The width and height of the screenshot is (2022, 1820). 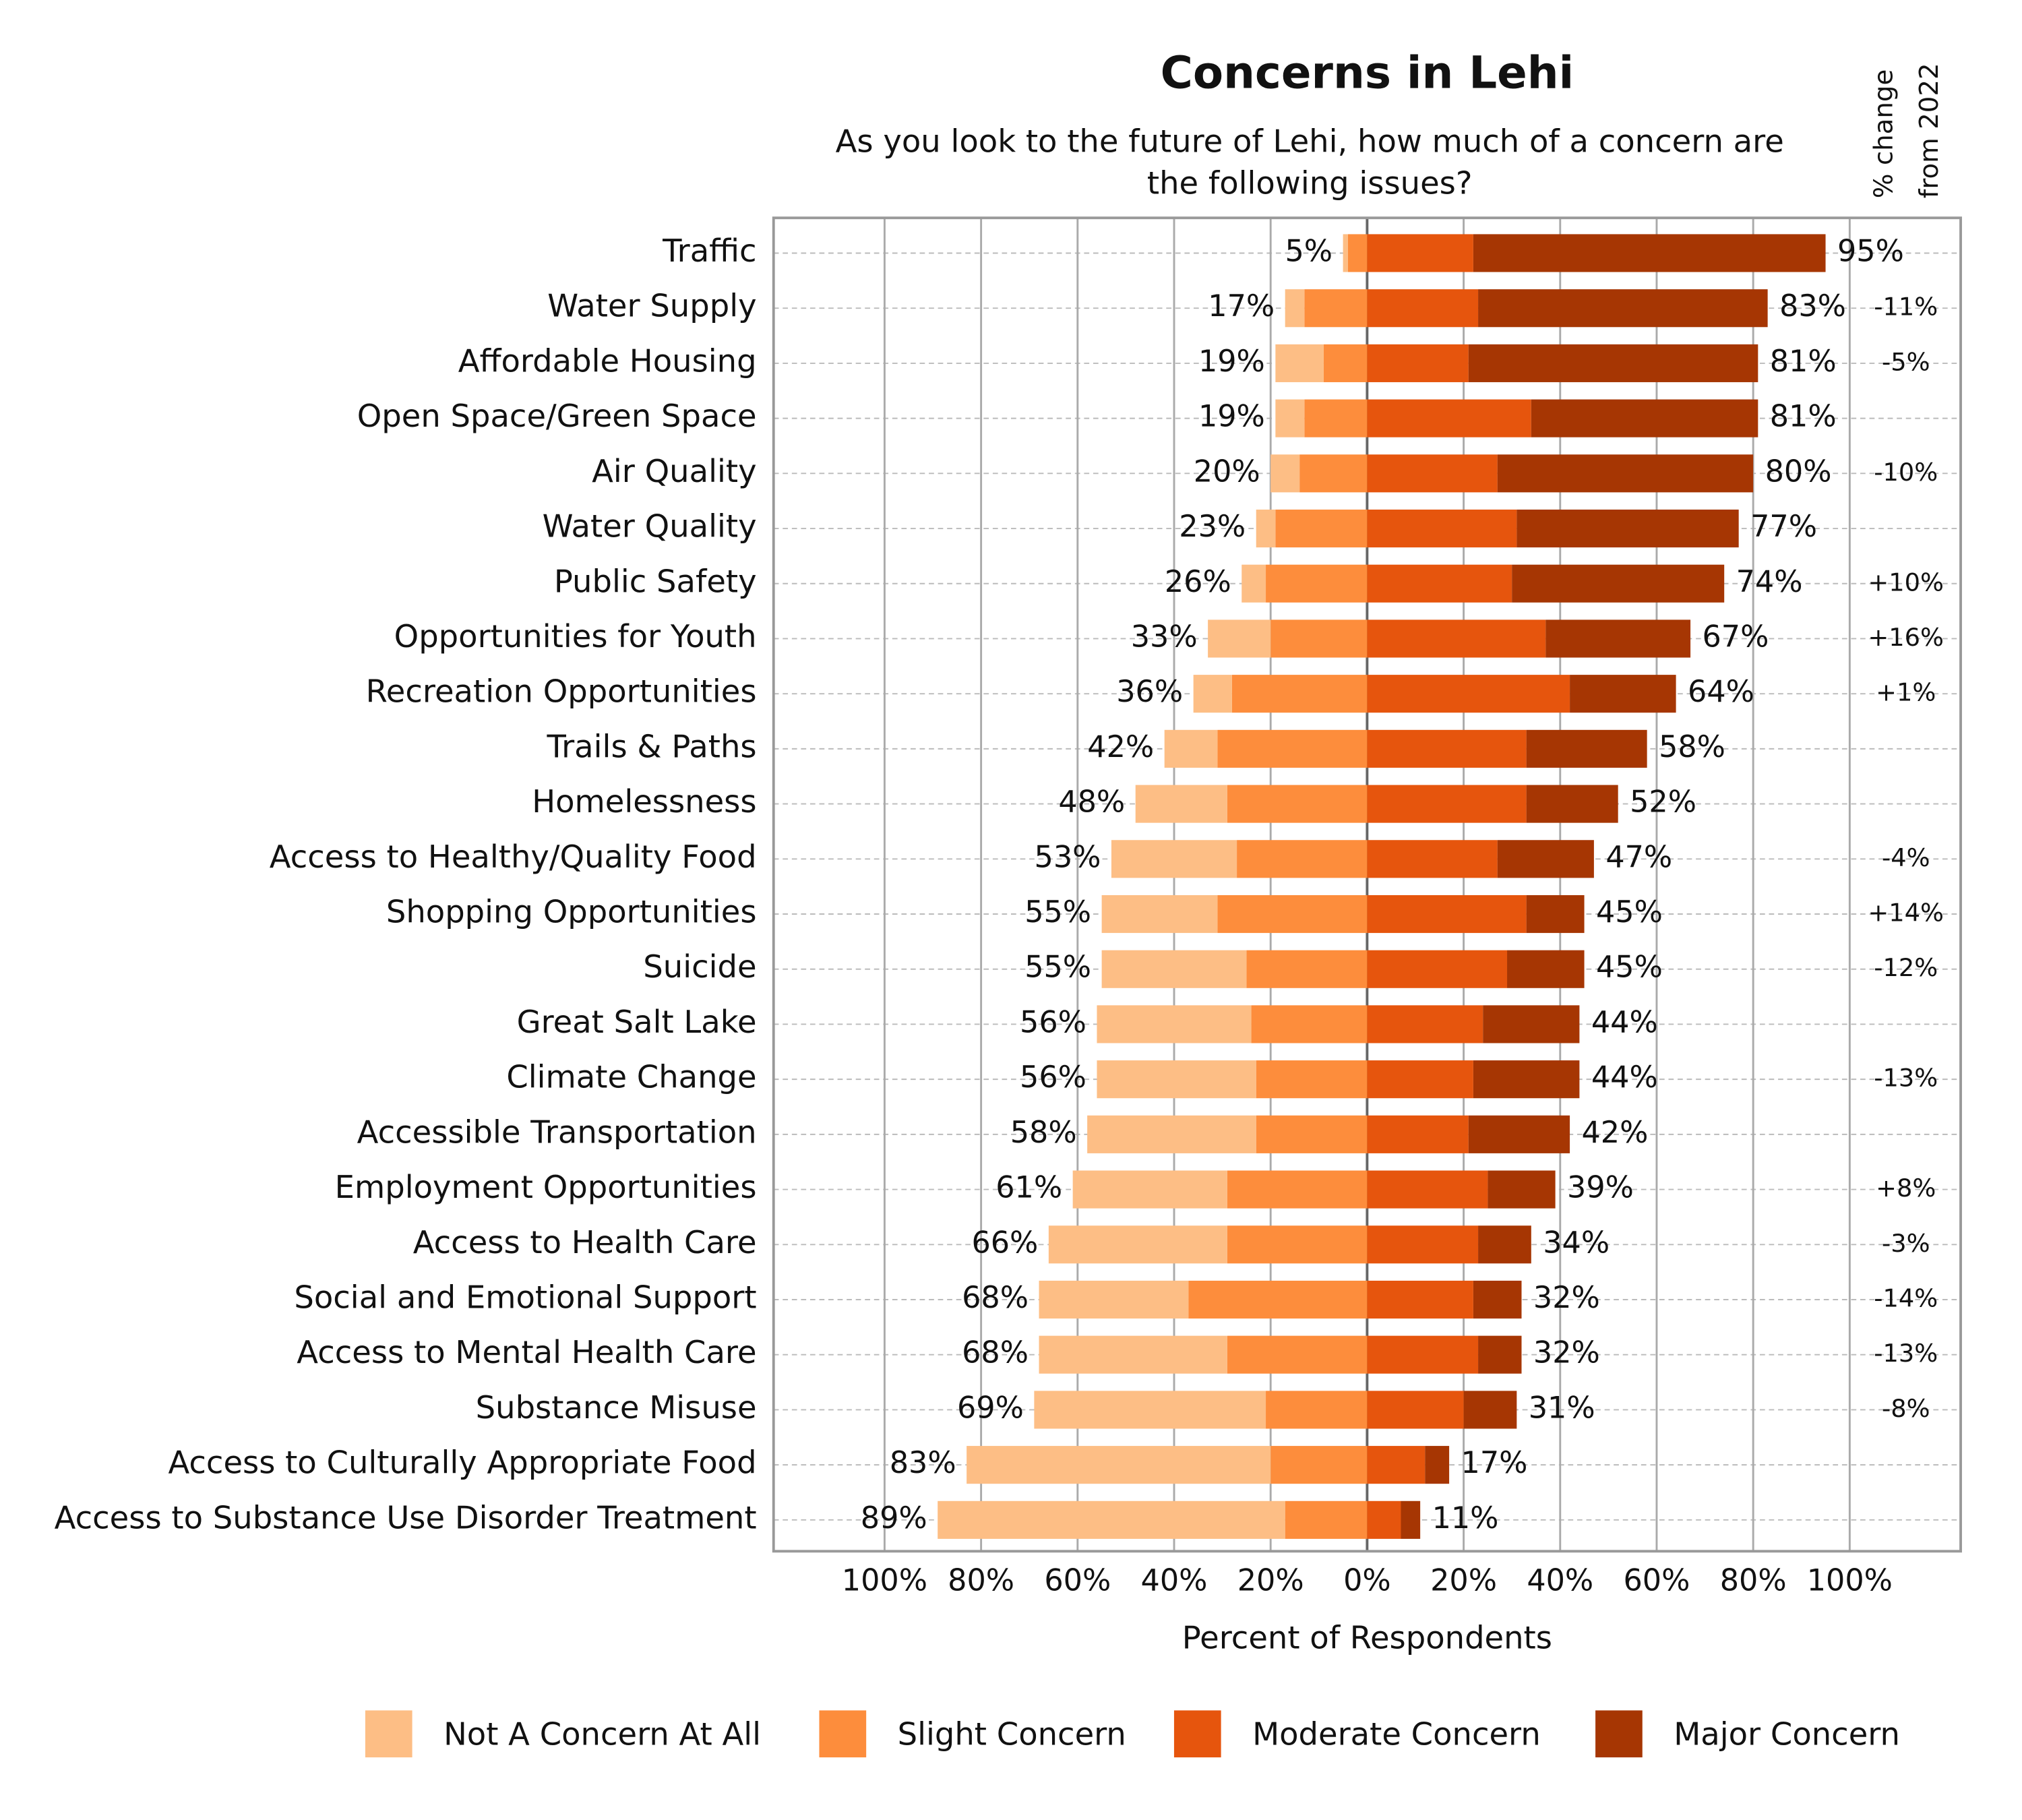 I want to click on y-tick-label: Open Space/Green Space, so click(x=557, y=416).